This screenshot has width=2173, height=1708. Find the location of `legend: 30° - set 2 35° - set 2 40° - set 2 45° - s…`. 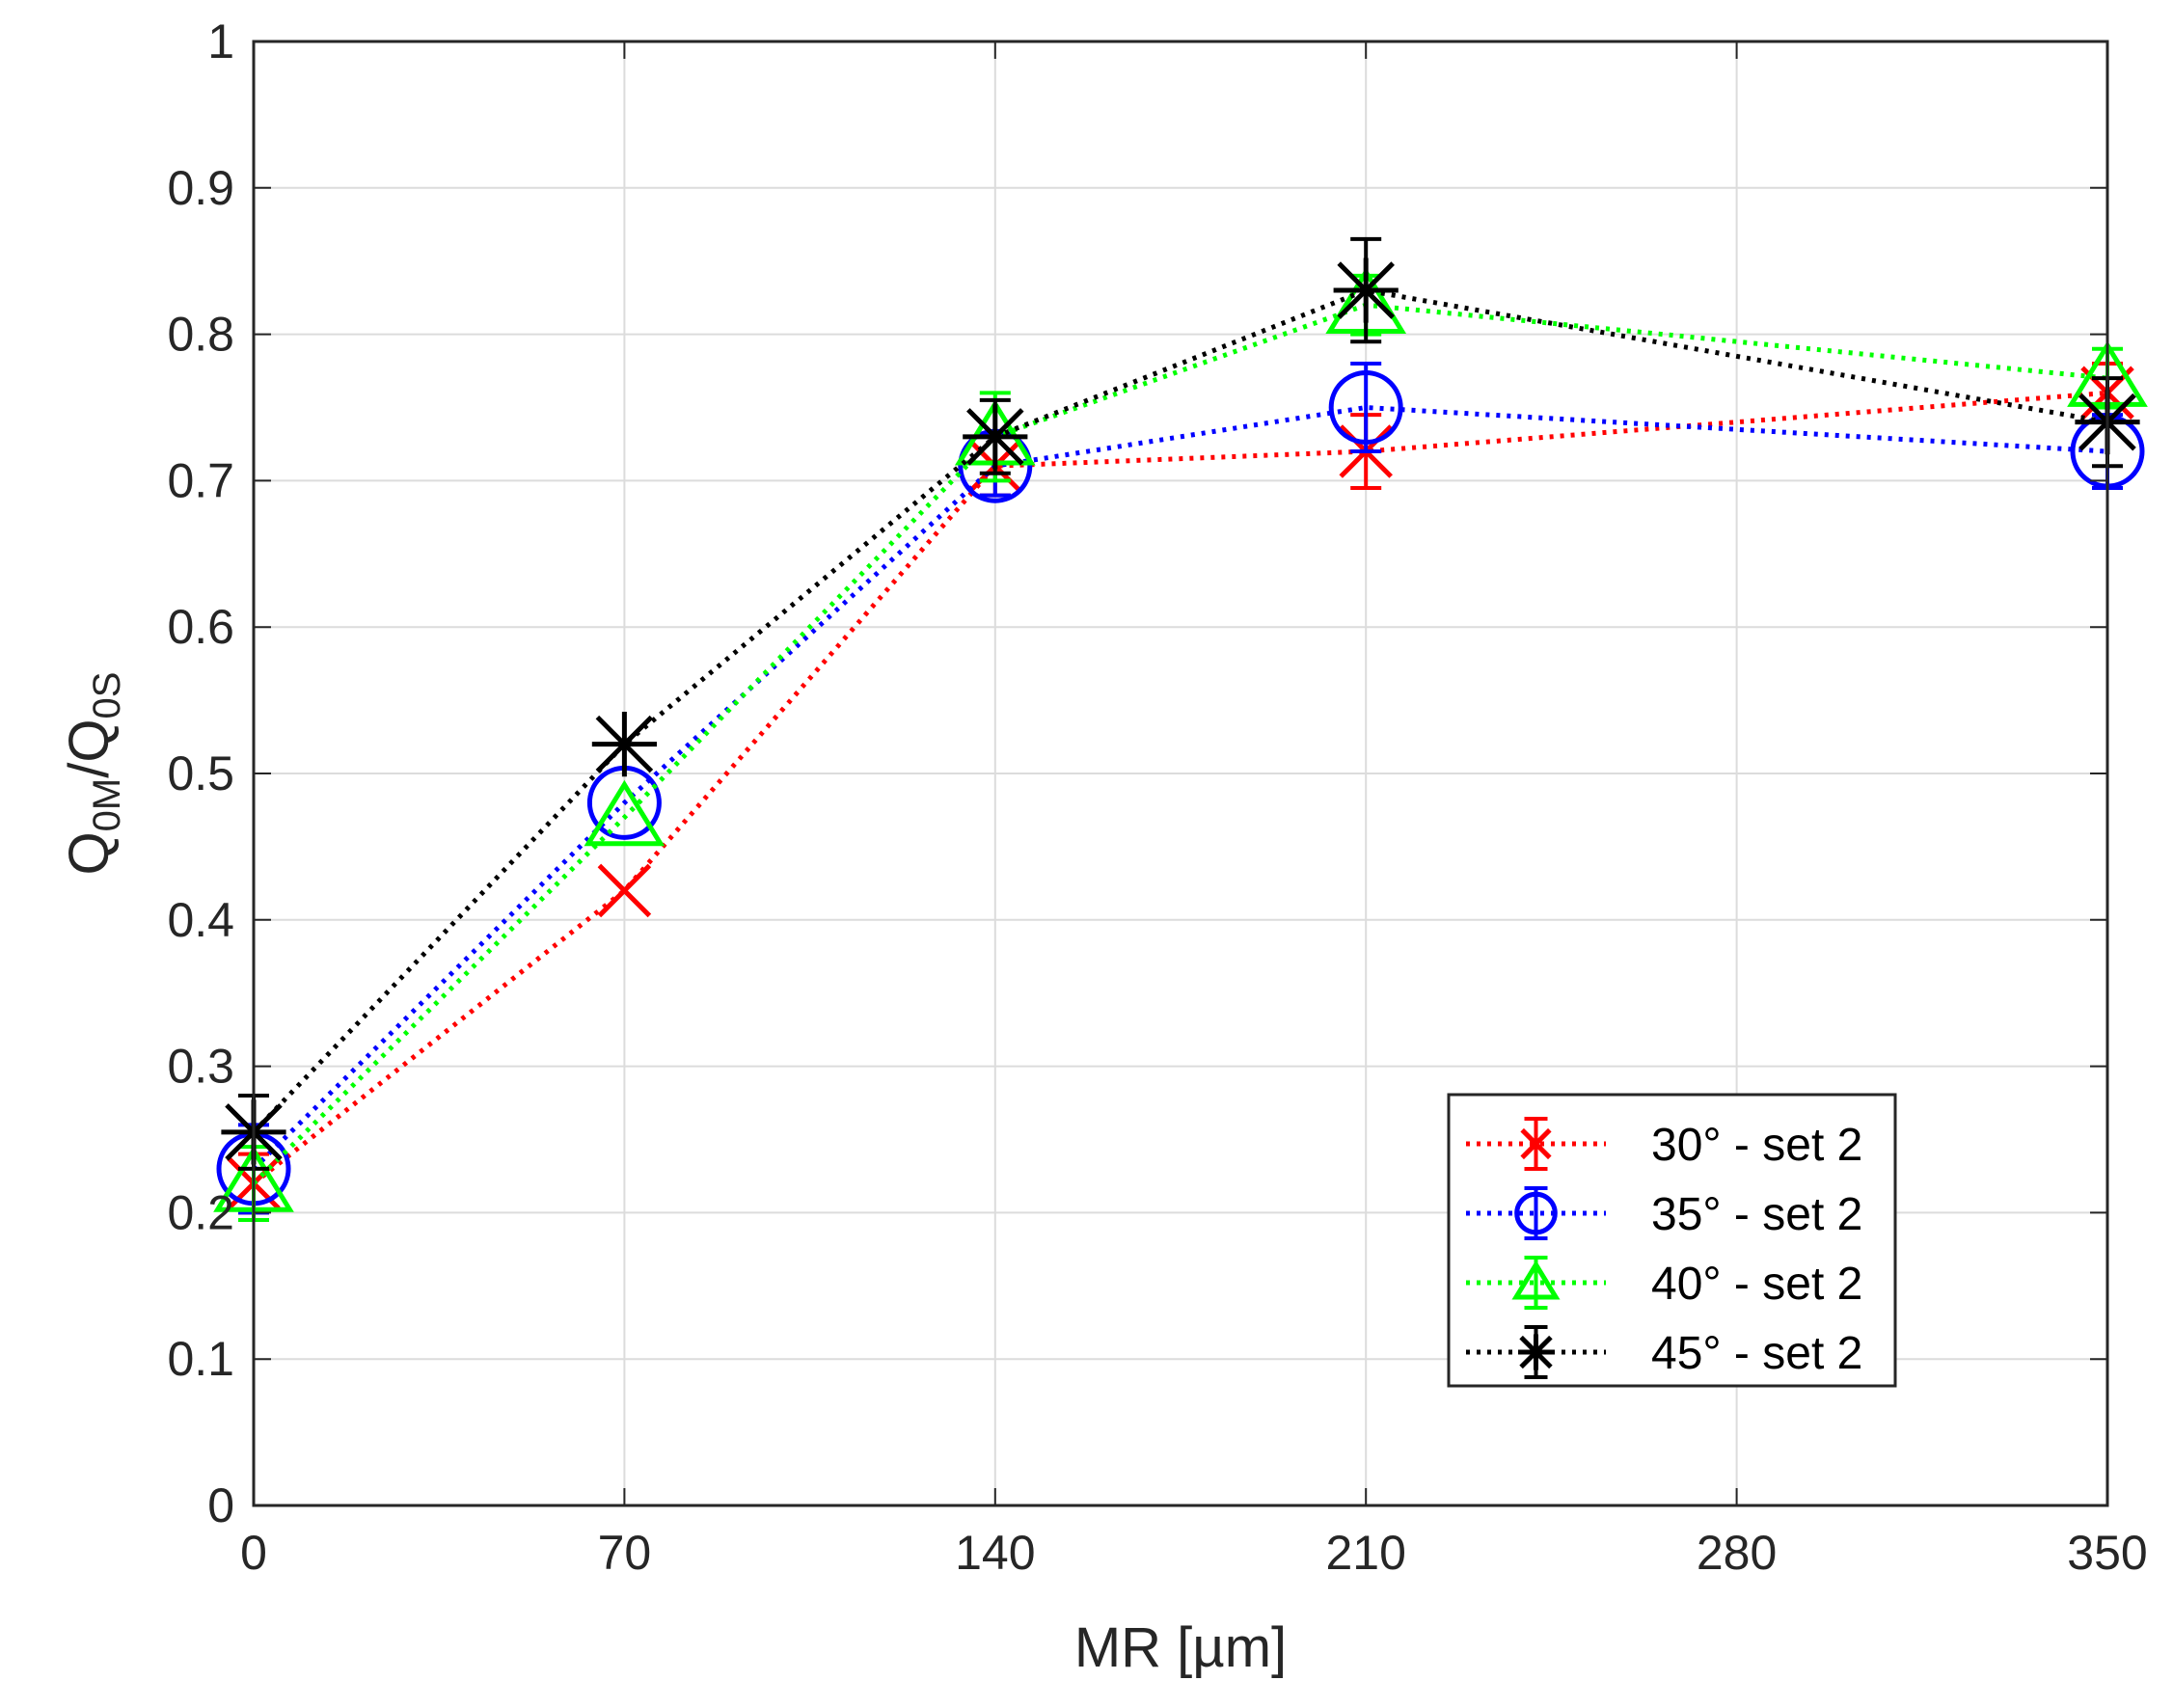

legend: 30° - set 2 35° - set 2 40° - set 2 45° - s… is located at coordinates (1672, 1240).